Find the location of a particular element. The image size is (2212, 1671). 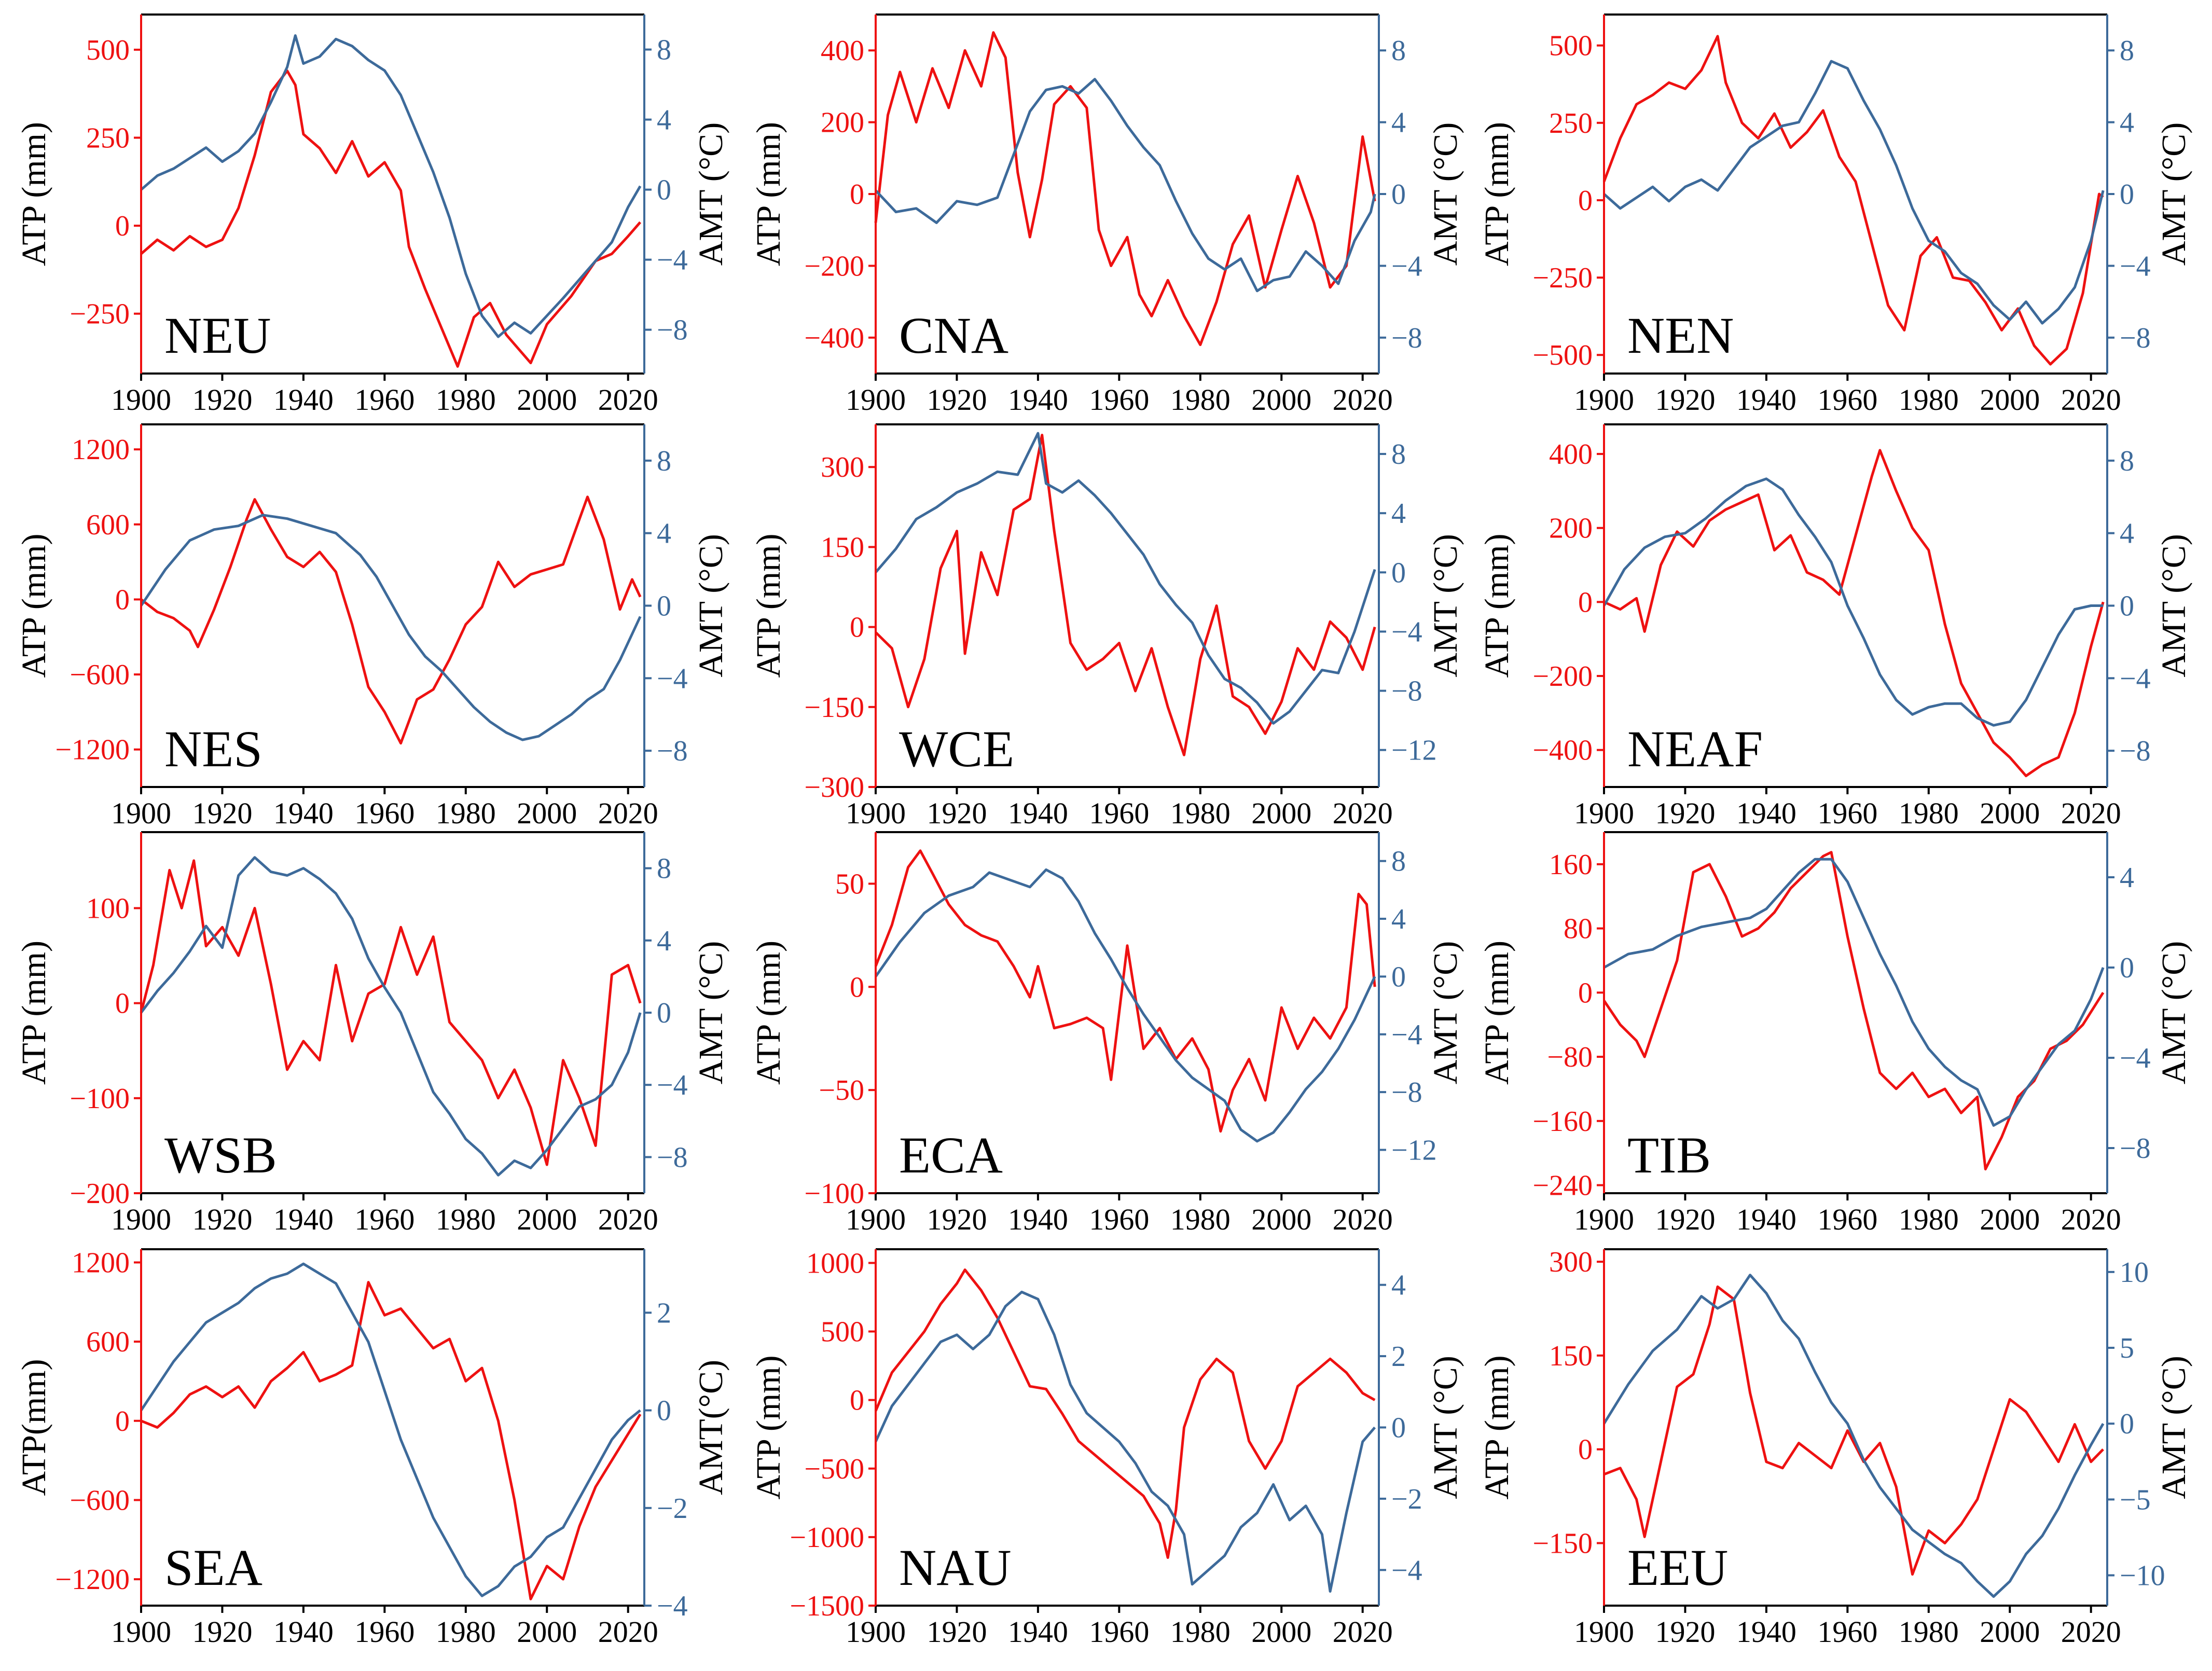

left-tick-label: 50 is located at coordinates (849, 884).